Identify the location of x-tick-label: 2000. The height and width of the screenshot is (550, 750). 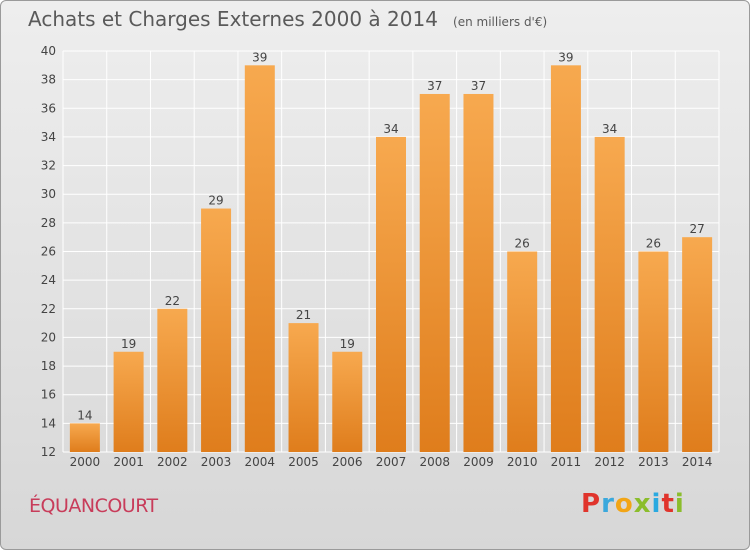
(85, 462).